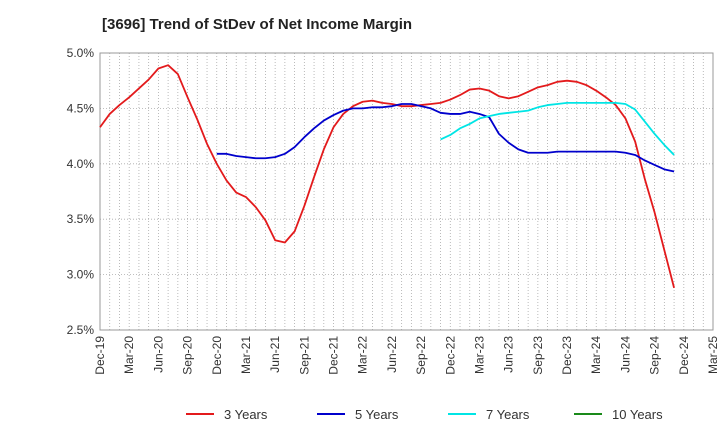 The image size is (720, 440). What do you see at coordinates (377, 414) in the screenshot?
I see `legend-label-5-years: 5 Years` at bounding box center [377, 414].